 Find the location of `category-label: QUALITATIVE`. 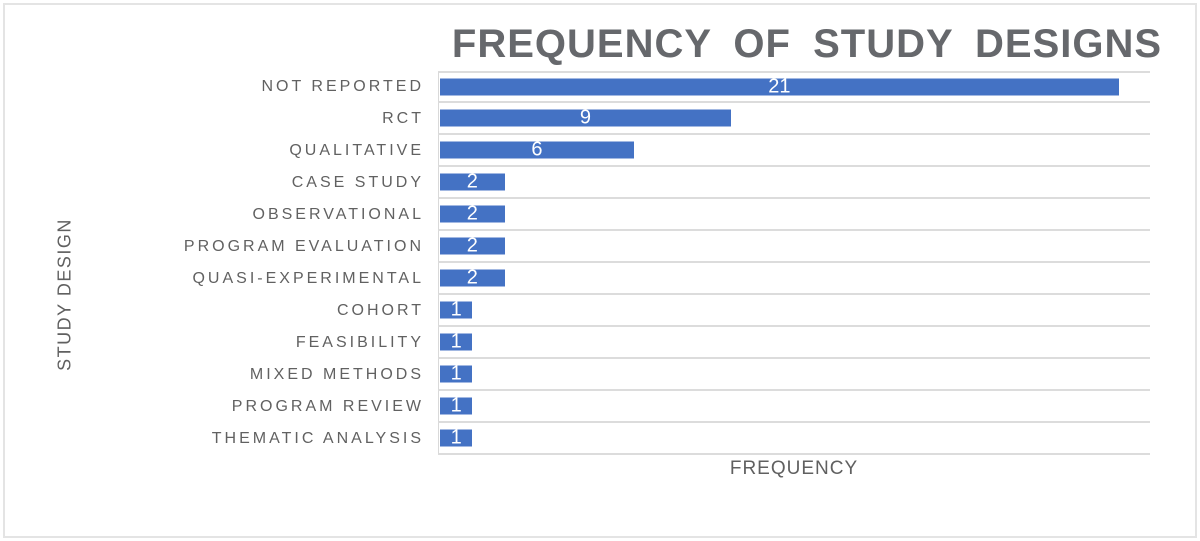

category-label: QUALITATIVE is located at coordinates (356, 150).